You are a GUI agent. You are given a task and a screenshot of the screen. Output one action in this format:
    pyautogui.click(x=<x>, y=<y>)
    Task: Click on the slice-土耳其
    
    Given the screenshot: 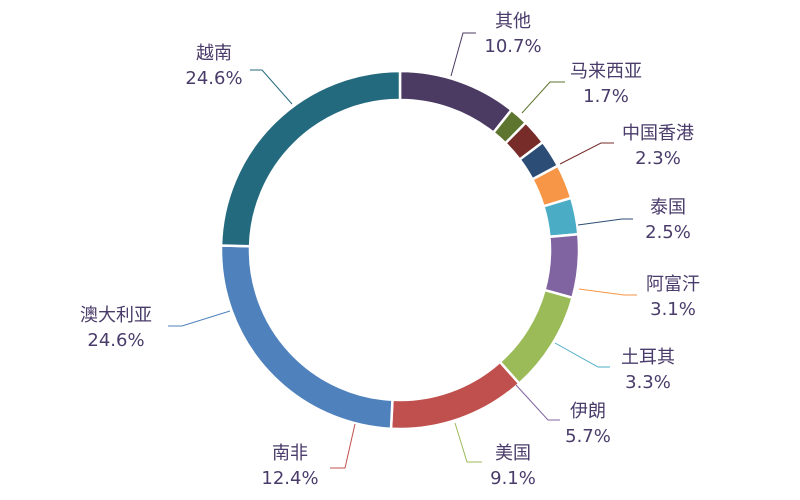 What is the action you would take?
    pyautogui.click(x=560, y=217)
    